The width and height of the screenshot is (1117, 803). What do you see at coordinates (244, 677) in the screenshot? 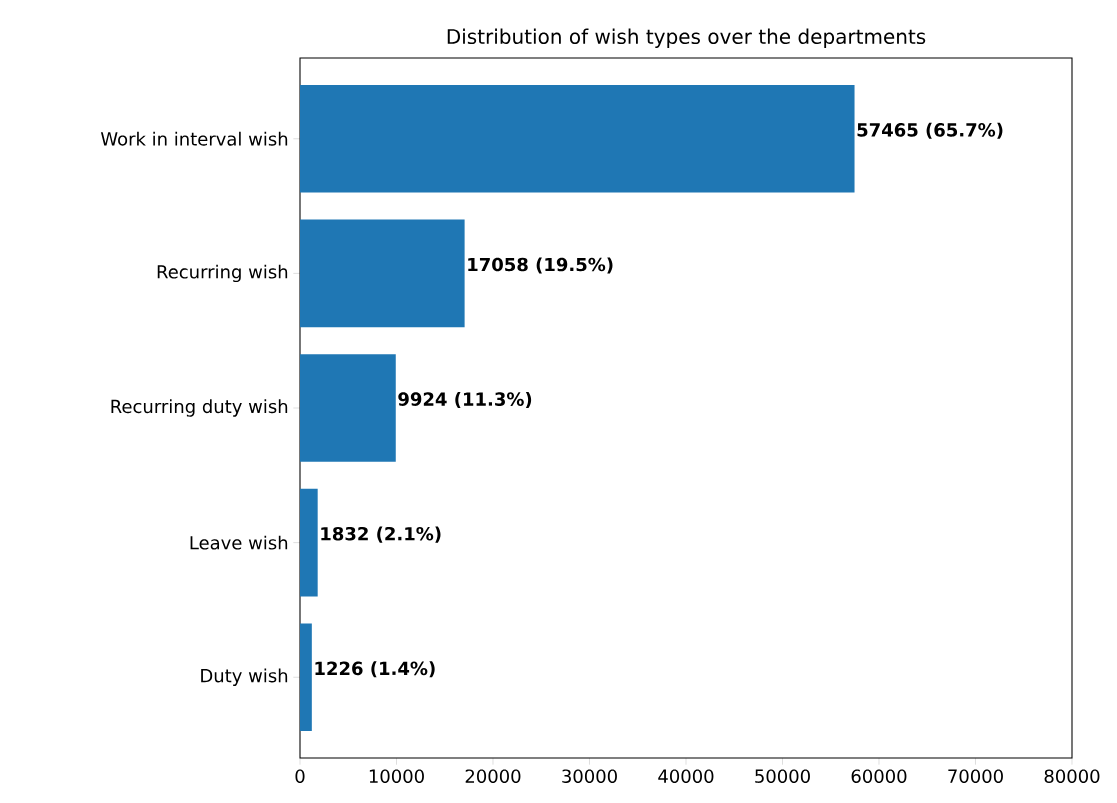
I see `y-tick-label: Duty wish` at bounding box center [244, 677].